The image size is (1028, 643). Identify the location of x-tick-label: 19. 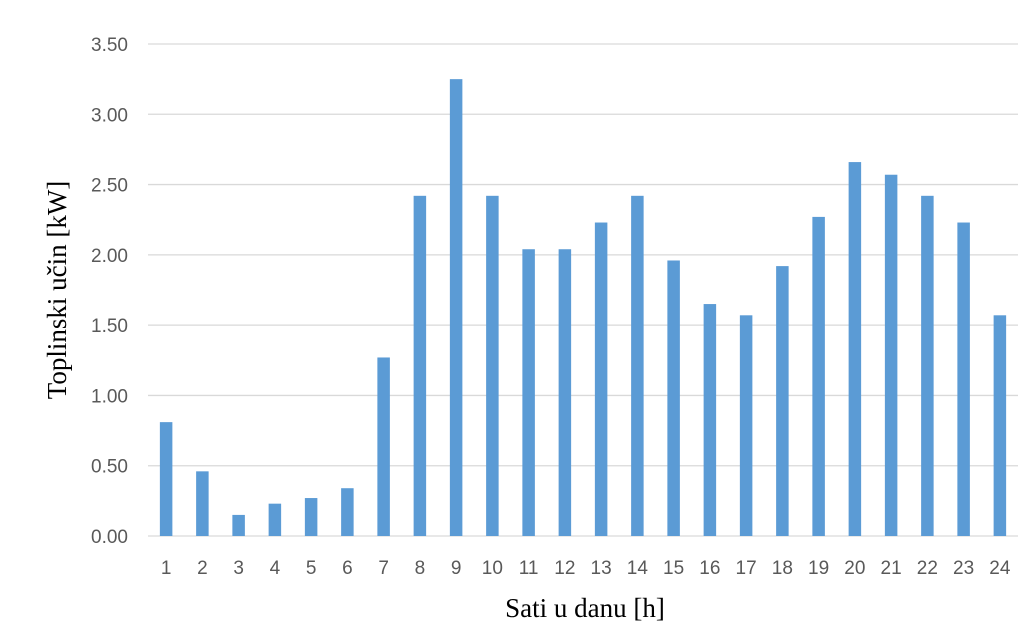
(818, 568).